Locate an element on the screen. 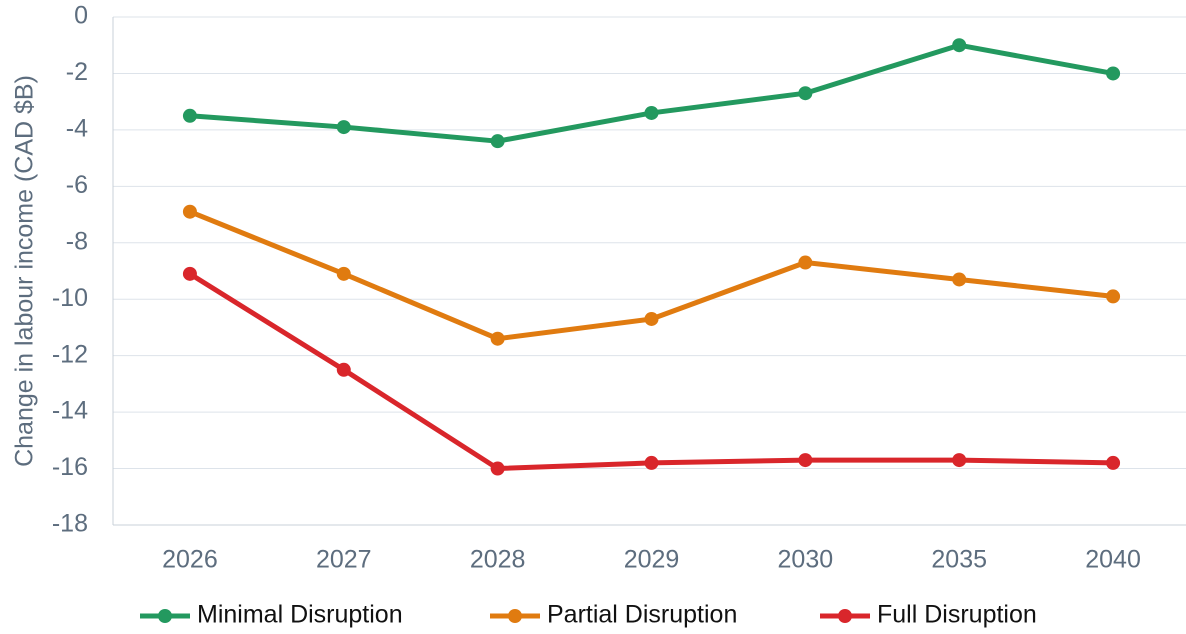  y-tick-label: -8 is located at coordinates (77, 241).